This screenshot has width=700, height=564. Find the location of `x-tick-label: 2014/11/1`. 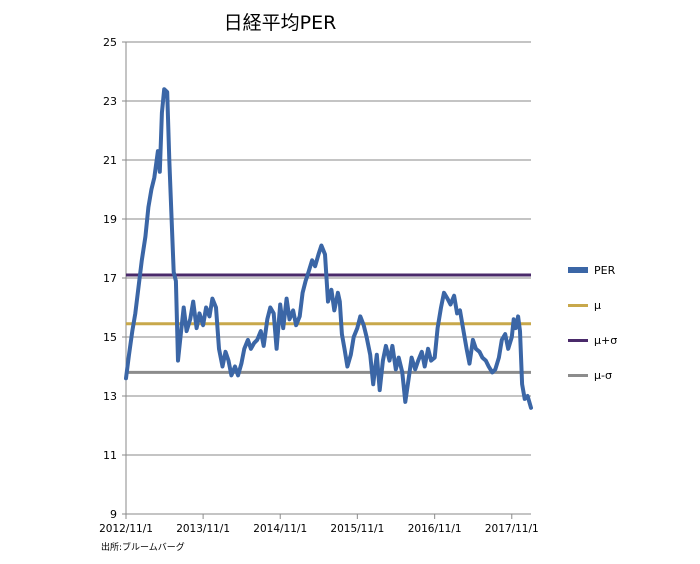

x-tick-label: 2014/11/1 is located at coordinates (280, 529).